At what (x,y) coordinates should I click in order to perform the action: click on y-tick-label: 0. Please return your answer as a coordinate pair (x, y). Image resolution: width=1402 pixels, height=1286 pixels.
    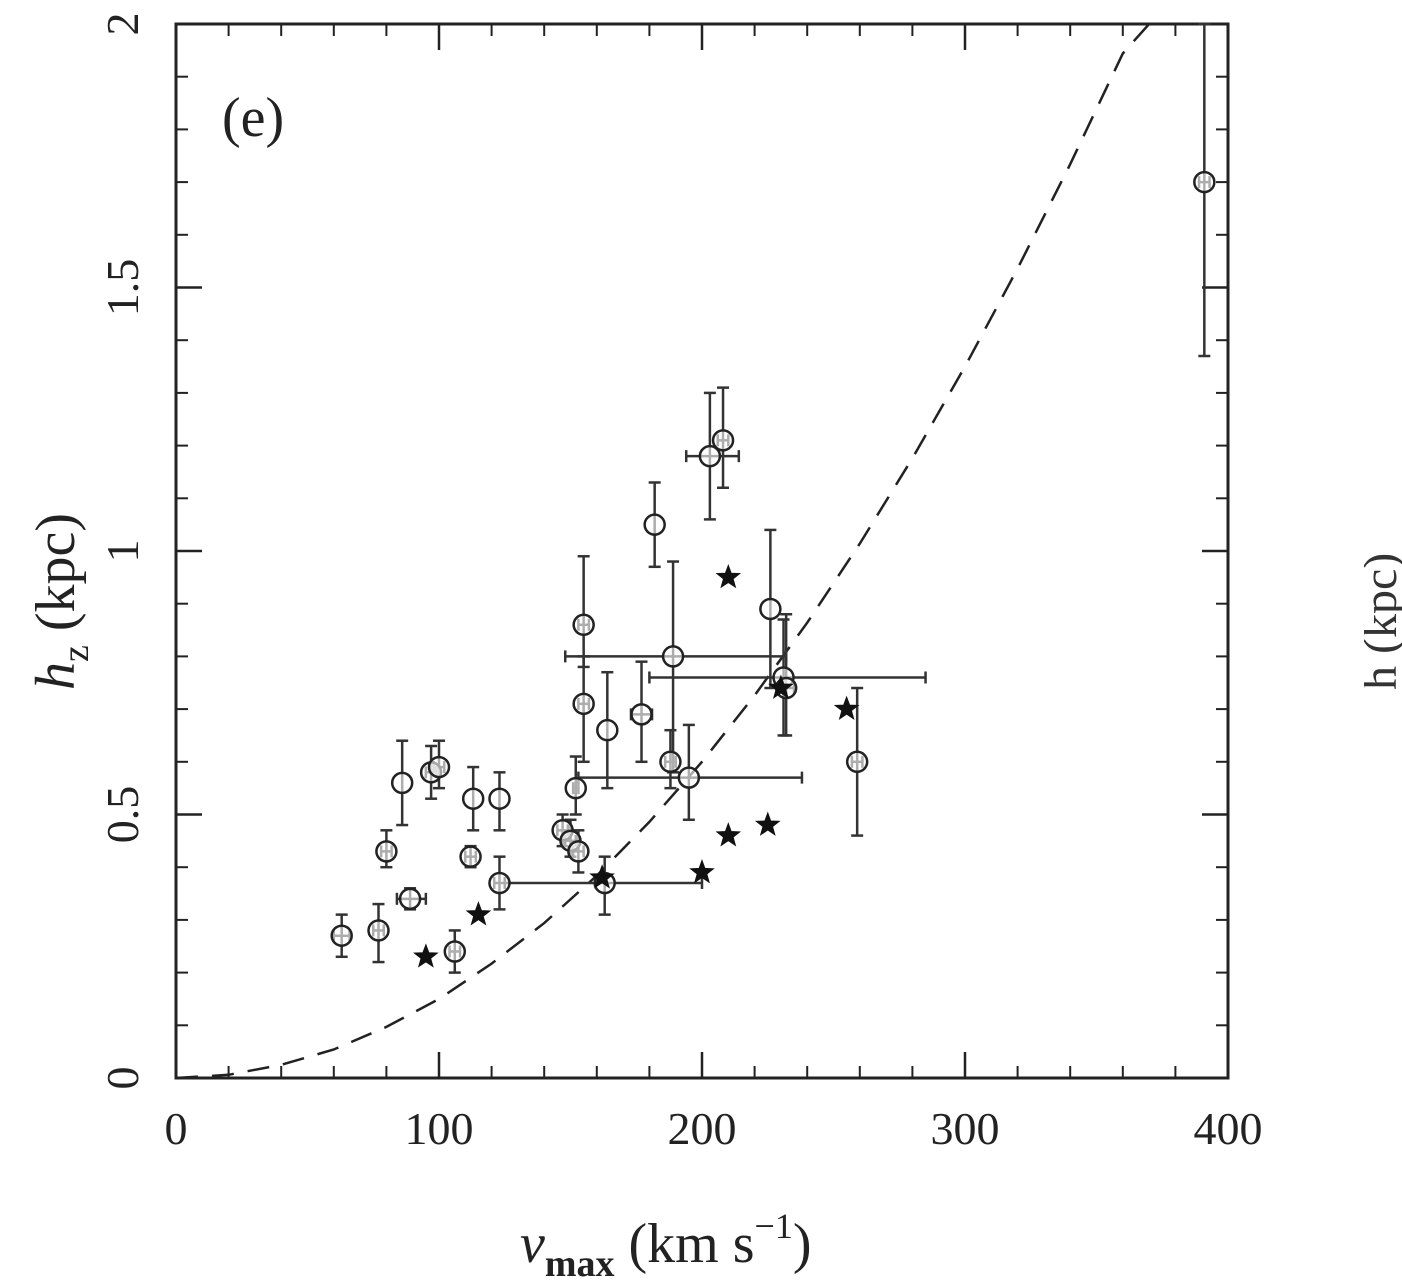
    Looking at the image, I should click on (122, 1078).